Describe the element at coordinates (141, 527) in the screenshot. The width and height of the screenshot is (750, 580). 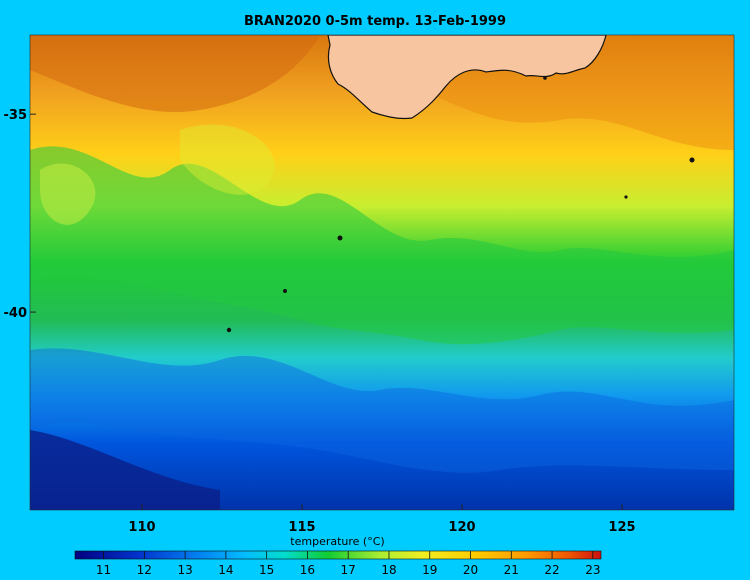
I see `x-tick-label: 110` at that location.